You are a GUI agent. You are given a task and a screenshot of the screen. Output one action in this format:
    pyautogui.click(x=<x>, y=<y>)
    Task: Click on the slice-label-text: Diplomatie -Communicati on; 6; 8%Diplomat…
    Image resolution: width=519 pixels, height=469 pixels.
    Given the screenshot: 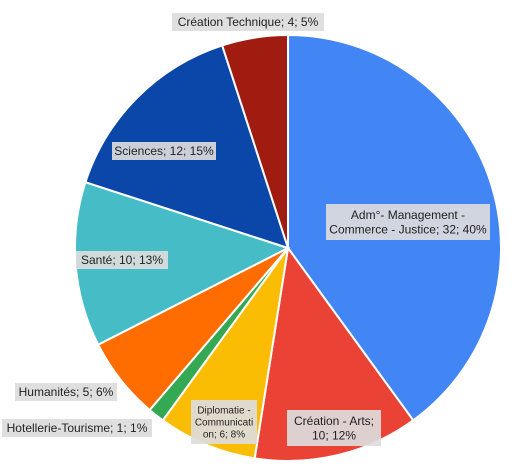 What is the action you would take?
    pyautogui.click(x=224, y=423)
    